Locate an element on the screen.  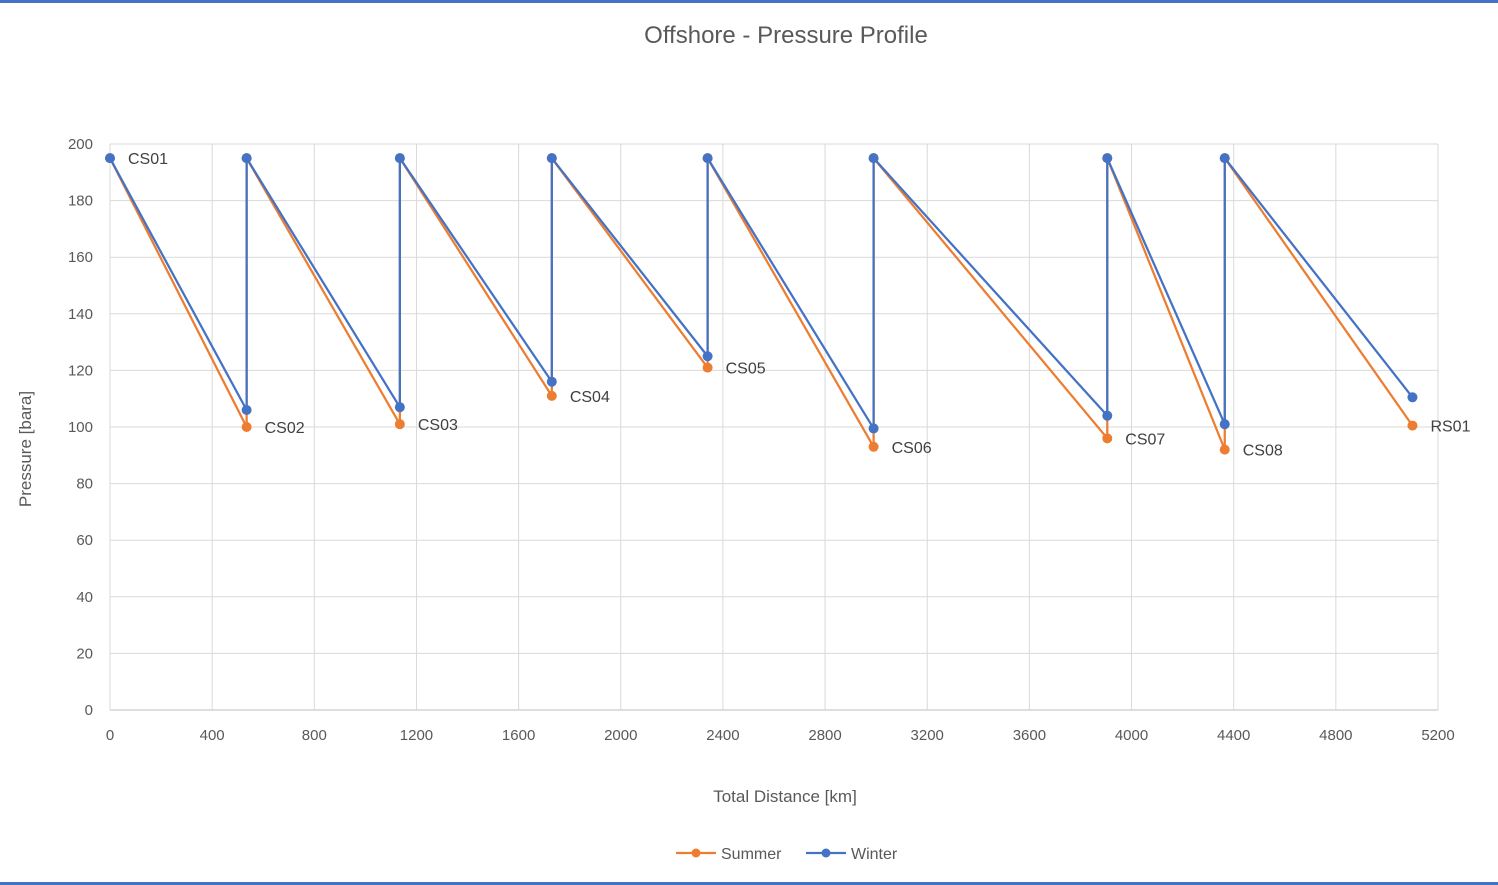
x-tick-label: 2400 is located at coordinates (722, 735).